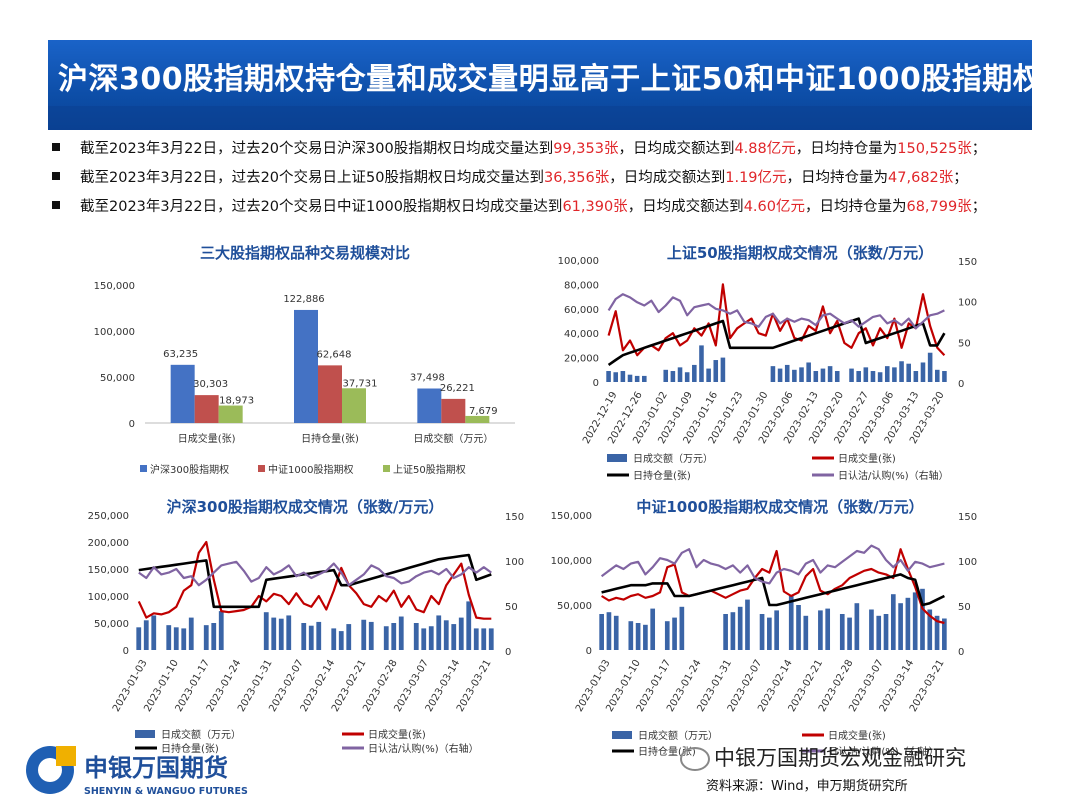 The width and height of the screenshot is (1080, 808). What do you see at coordinates (305, 507) in the screenshot?
I see `chart-title: 沪深300股指期权成交情况（张数/万元）` at bounding box center [305, 507].